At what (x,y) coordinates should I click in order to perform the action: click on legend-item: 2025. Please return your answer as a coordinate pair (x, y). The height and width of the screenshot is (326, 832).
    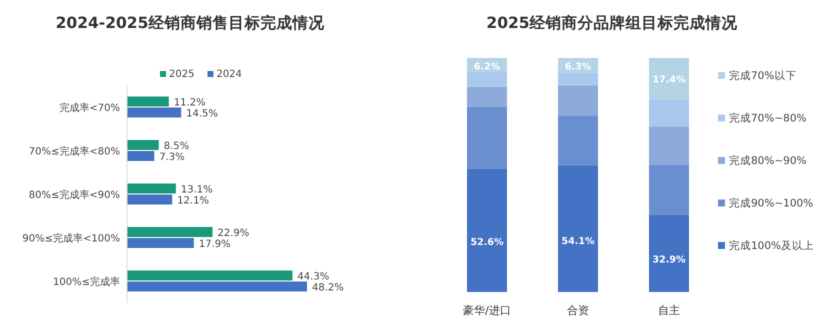
    Looking at the image, I should click on (177, 74).